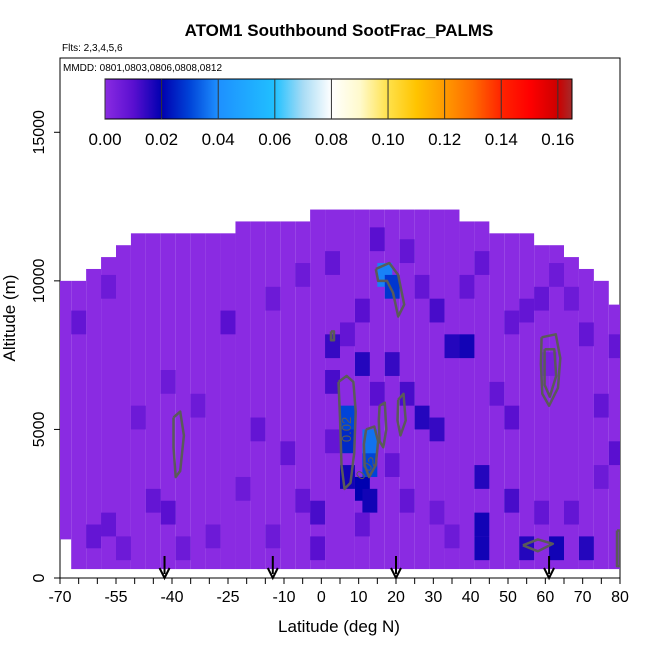  What do you see at coordinates (359, 597) in the screenshot?
I see `x-tick-label: 10` at bounding box center [359, 597].